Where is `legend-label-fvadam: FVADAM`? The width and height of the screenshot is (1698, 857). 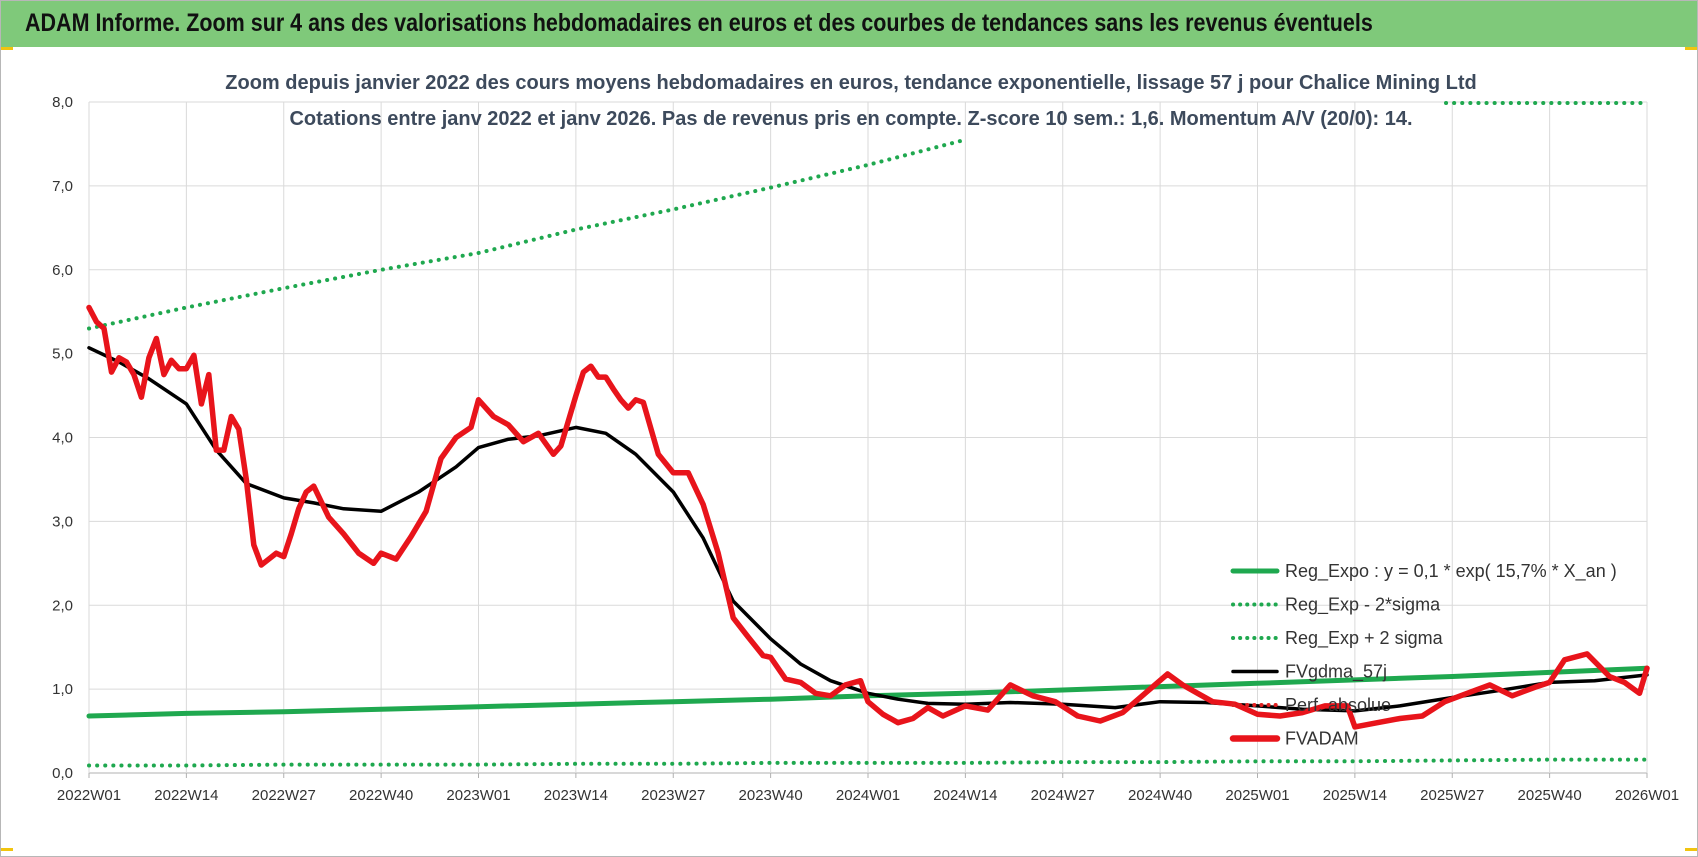
legend-label-fvadam: FVADAM is located at coordinates (1322, 739).